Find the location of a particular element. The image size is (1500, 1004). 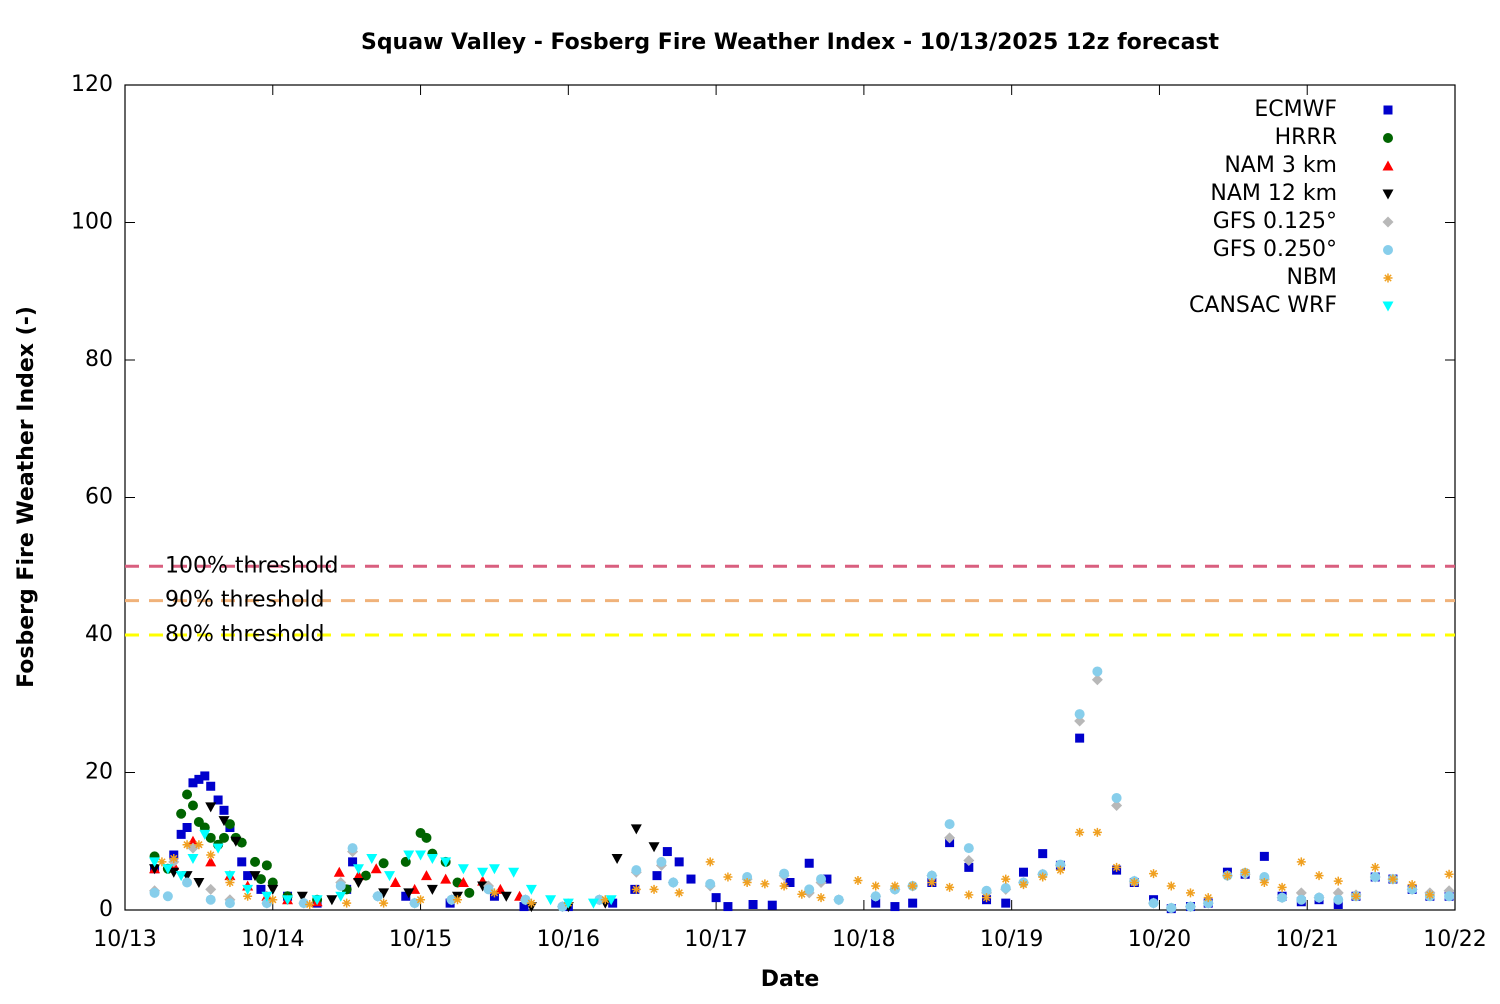

legend-label: HRRR is located at coordinates (1306, 137).